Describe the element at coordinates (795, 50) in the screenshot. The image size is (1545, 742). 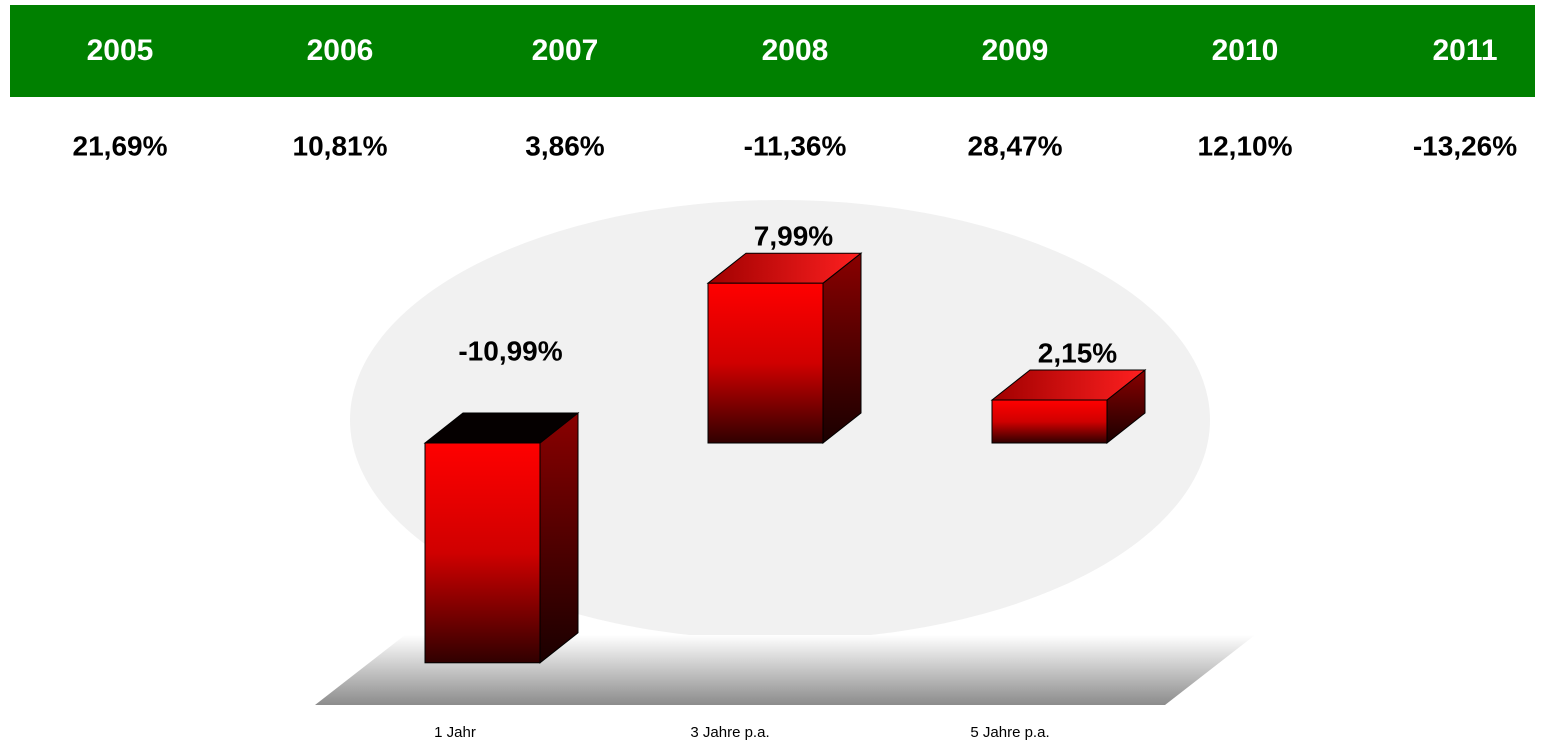
I see `year-label: 2008` at that location.